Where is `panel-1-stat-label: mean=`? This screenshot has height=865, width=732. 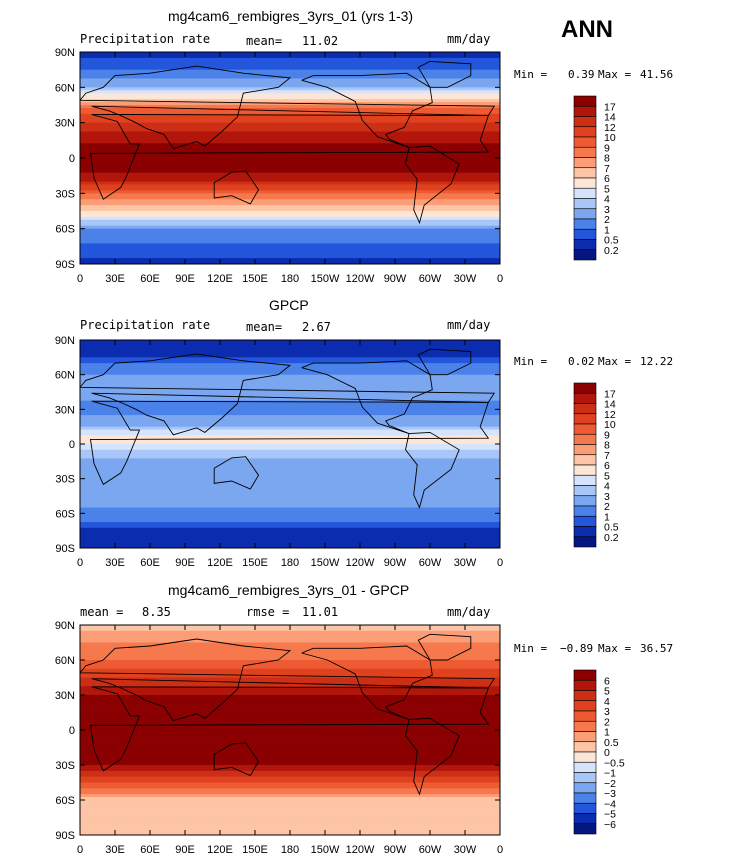
panel-1-stat-label: mean= is located at coordinates (264, 41).